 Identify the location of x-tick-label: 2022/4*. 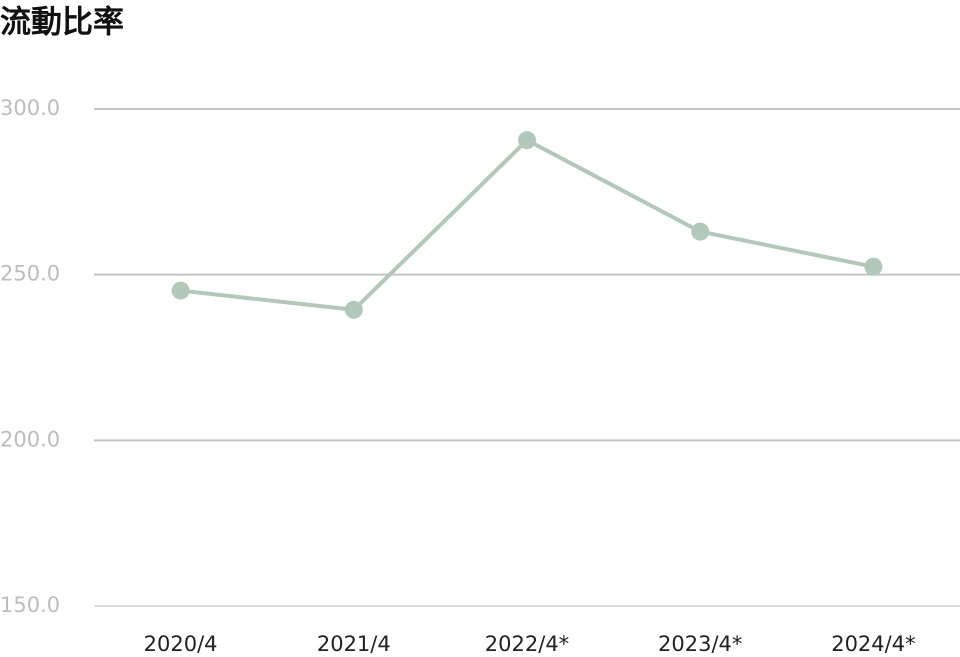
(527, 644).